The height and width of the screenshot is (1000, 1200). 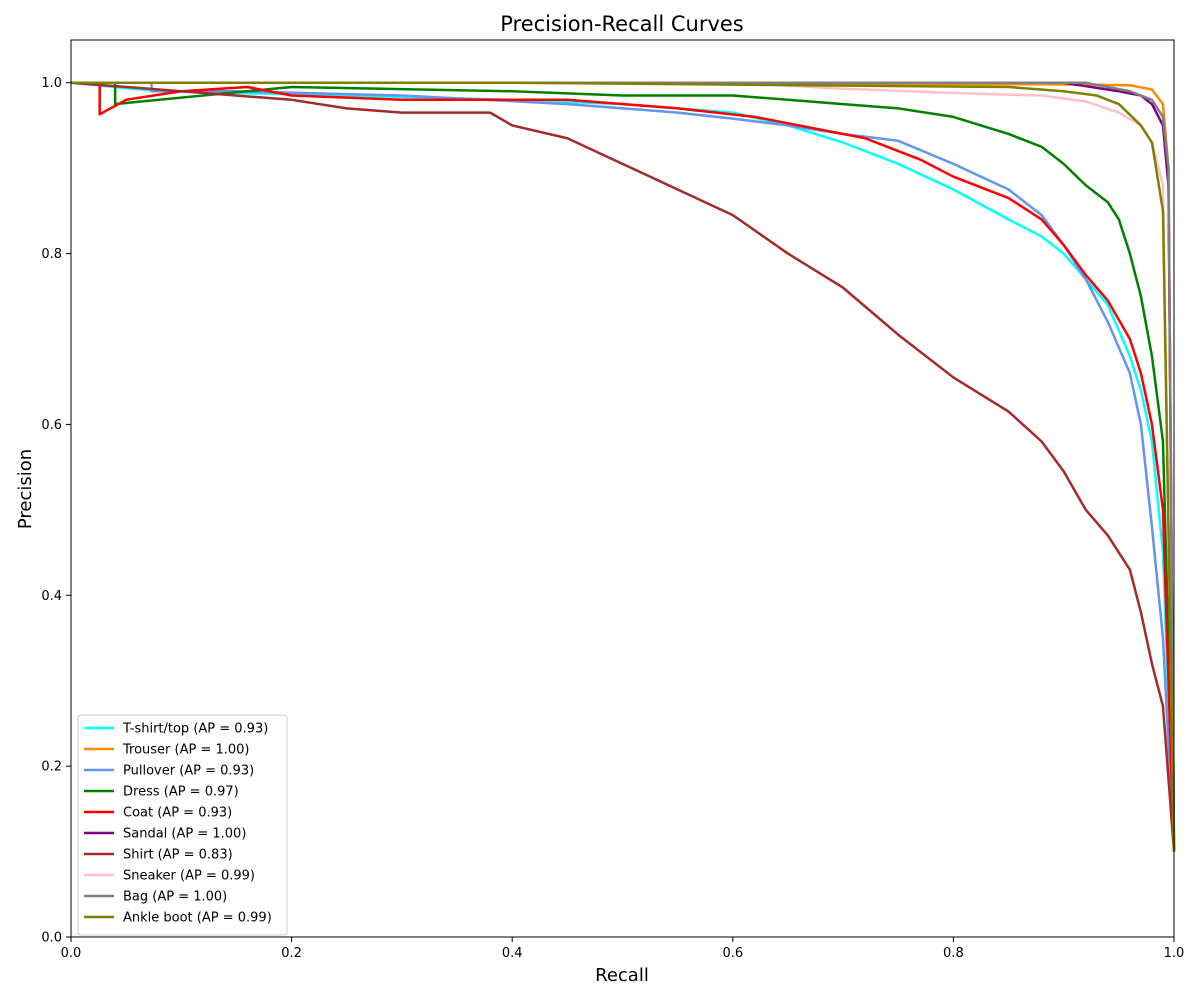 What do you see at coordinates (622, 24) in the screenshot?
I see `chart-title: Precision-Recall Curves` at bounding box center [622, 24].